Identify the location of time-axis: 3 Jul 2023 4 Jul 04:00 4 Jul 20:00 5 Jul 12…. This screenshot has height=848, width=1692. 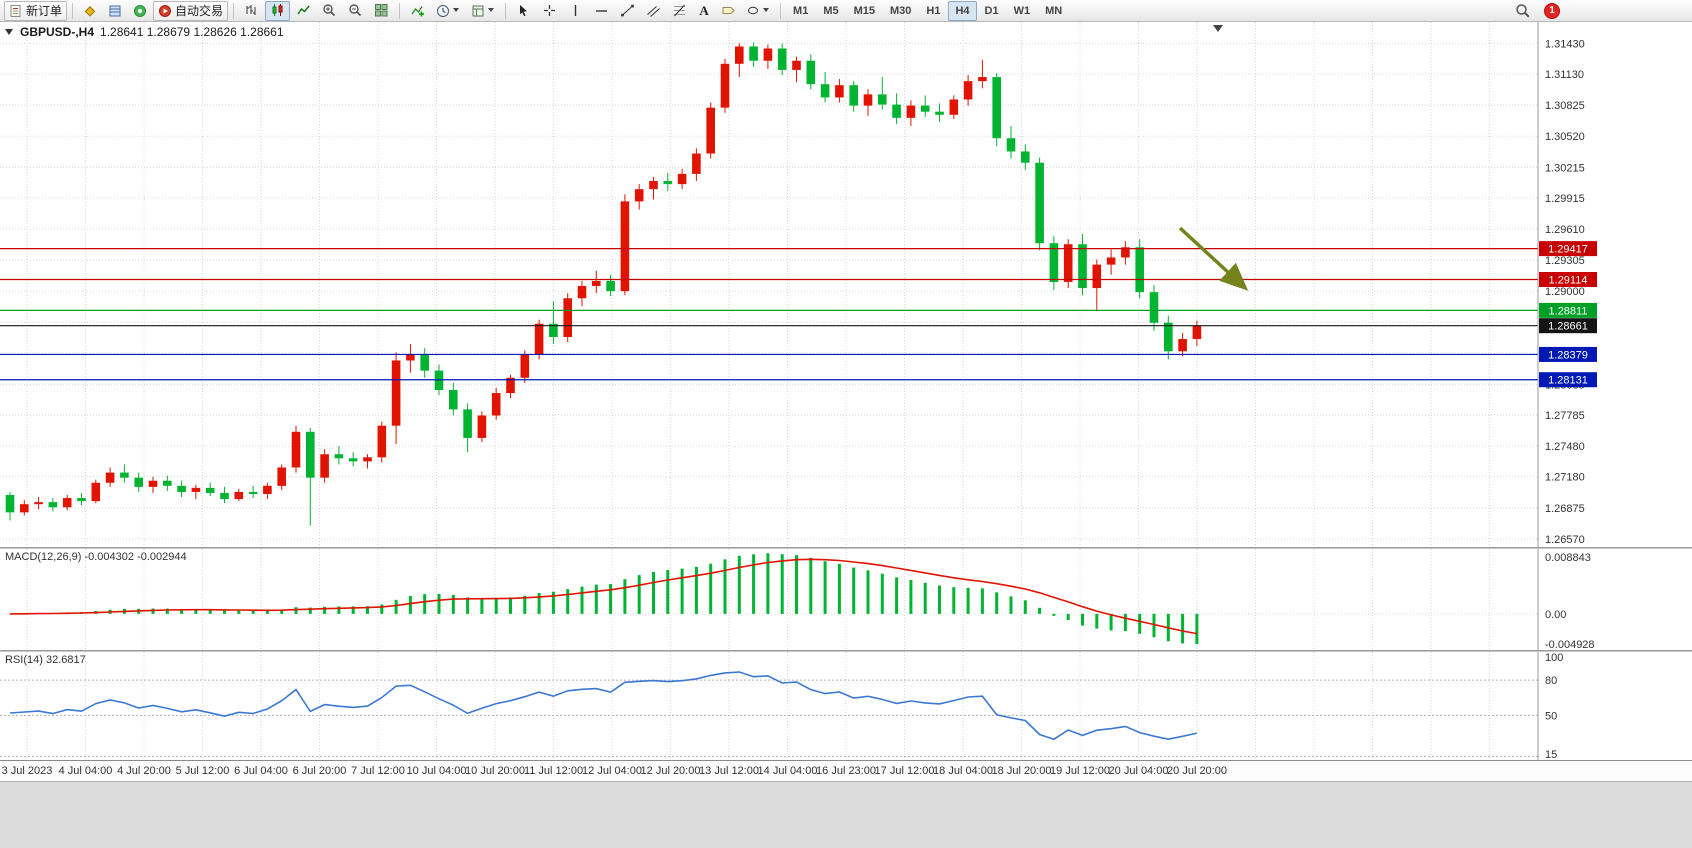
(846, 770).